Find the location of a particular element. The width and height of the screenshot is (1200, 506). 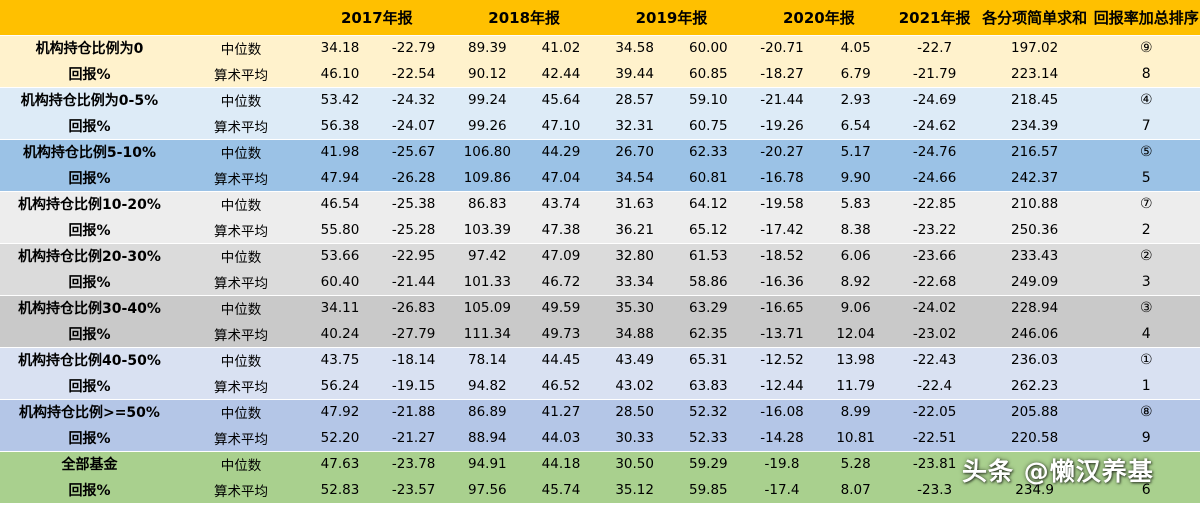

value-cell: 34.54 is located at coordinates (634, 177).